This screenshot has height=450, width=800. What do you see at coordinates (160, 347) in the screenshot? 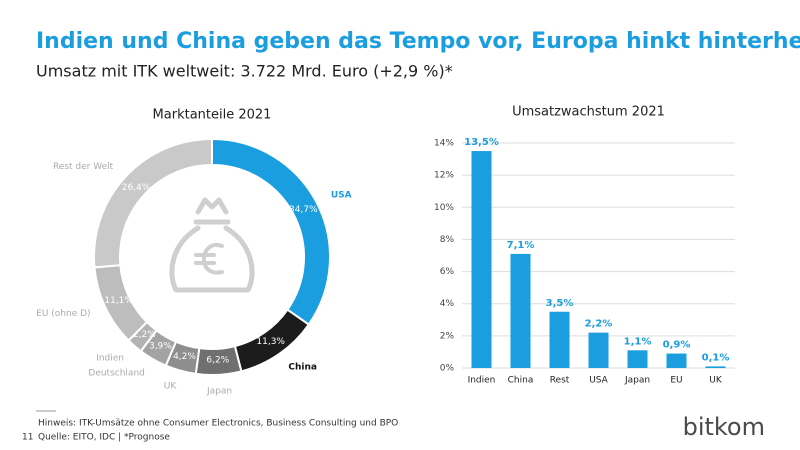
I see `value-label: 3,9%` at bounding box center [160, 347].